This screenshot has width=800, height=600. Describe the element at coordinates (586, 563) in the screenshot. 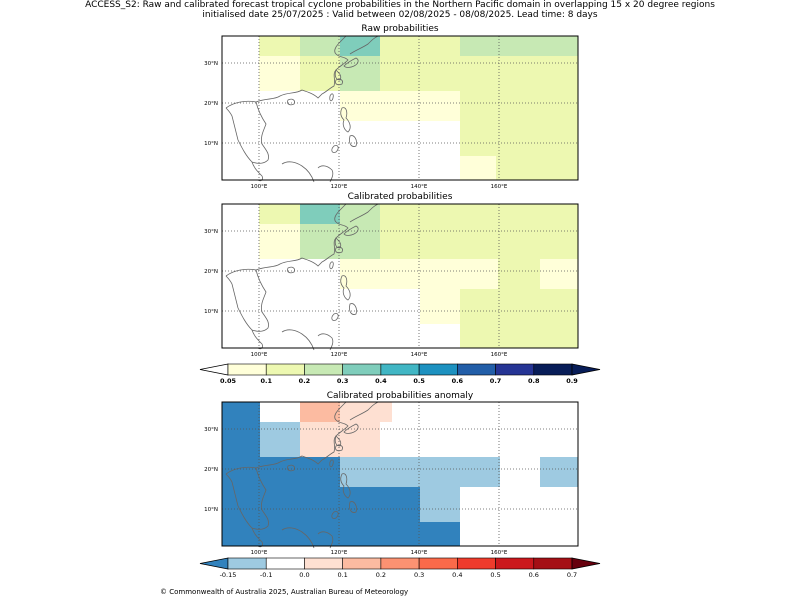

I see `colorbar-anom-over-arrow` at that location.